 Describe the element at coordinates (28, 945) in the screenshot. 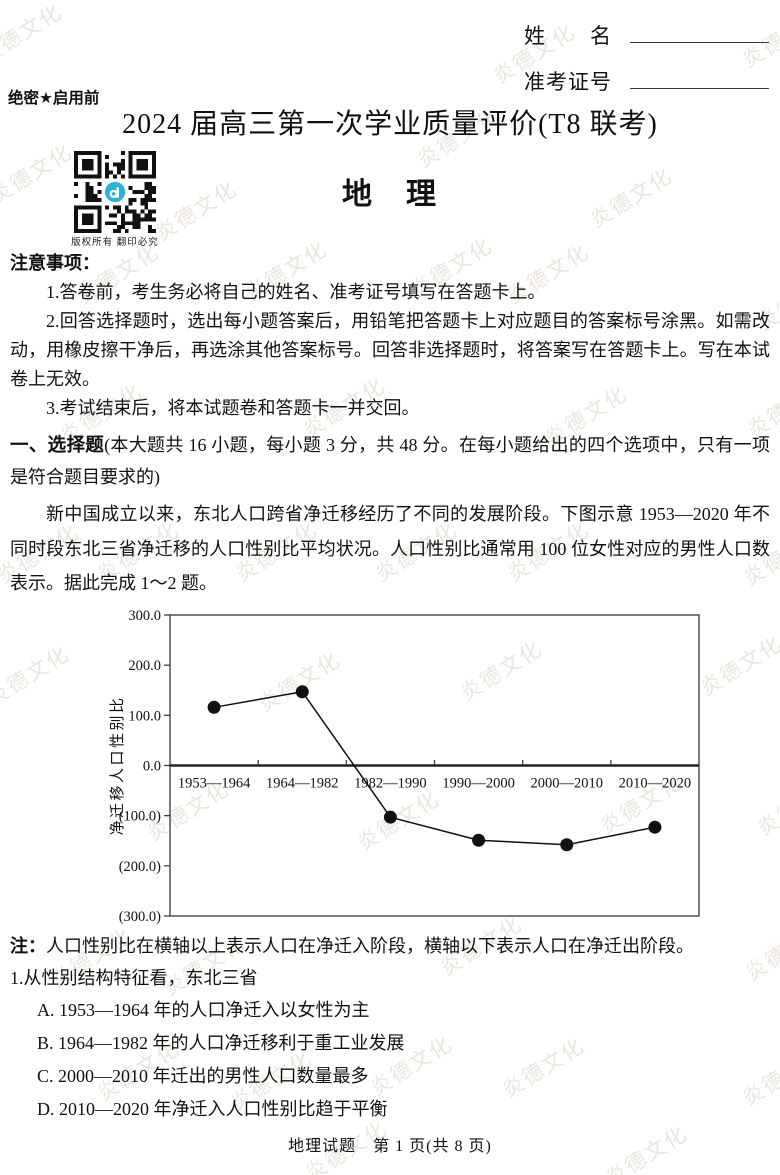

I see `chart-note-label: 注：` at that location.